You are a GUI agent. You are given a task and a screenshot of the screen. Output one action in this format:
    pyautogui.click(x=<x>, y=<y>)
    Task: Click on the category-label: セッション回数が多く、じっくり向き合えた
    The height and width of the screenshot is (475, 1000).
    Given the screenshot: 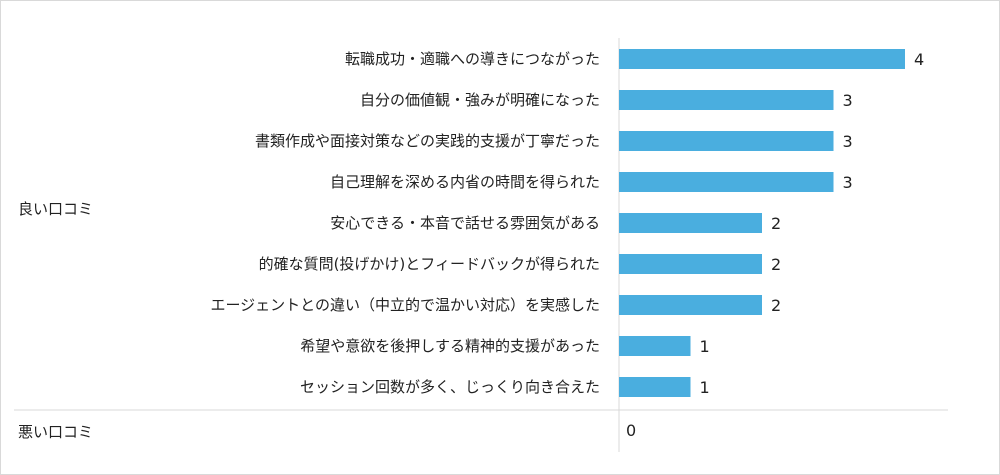 What is the action you would take?
    pyautogui.click(x=450, y=387)
    